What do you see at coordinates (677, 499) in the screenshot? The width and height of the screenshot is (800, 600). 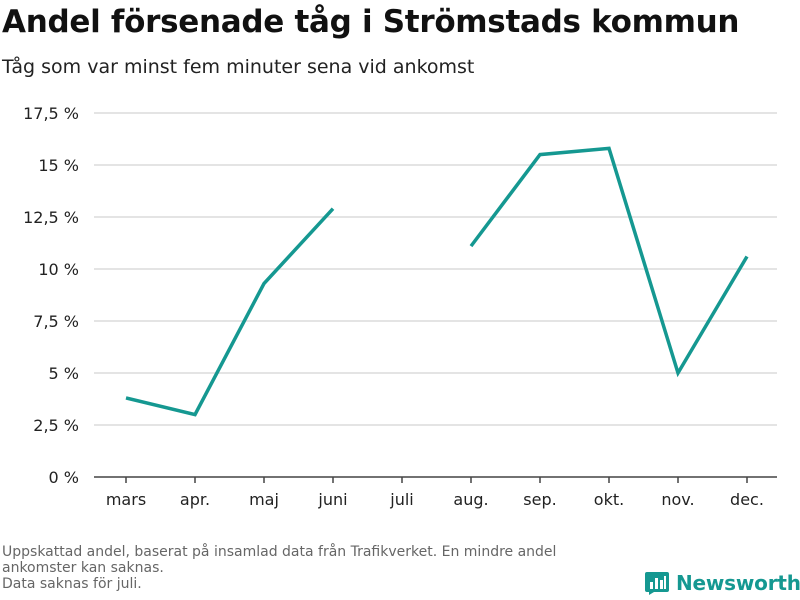 I see `x-tick-label: nov.` at bounding box center [677, 499].